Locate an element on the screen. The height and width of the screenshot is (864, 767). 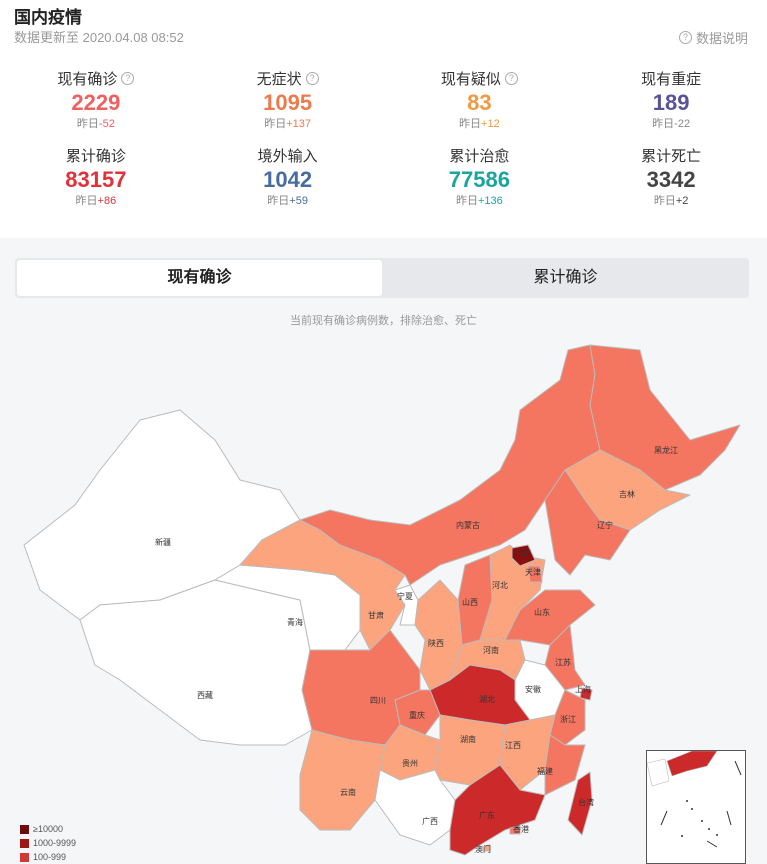
province-label-zhejiang: 浙江 is located at coordinates (568, 719).